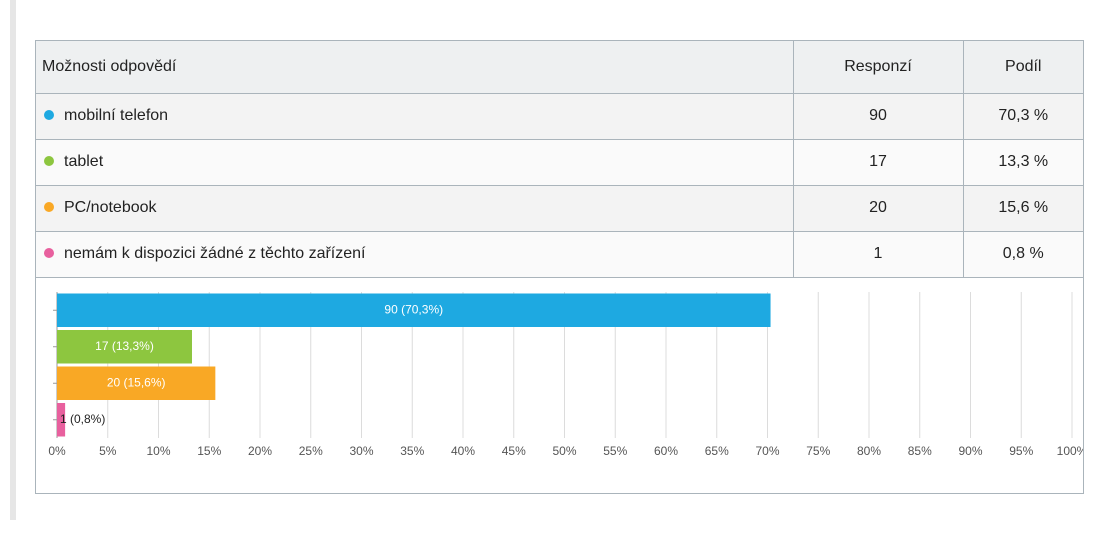 This screenshot has height=535, width=1104. I want to click on x-tick-label: 10%, so click(158, 451).